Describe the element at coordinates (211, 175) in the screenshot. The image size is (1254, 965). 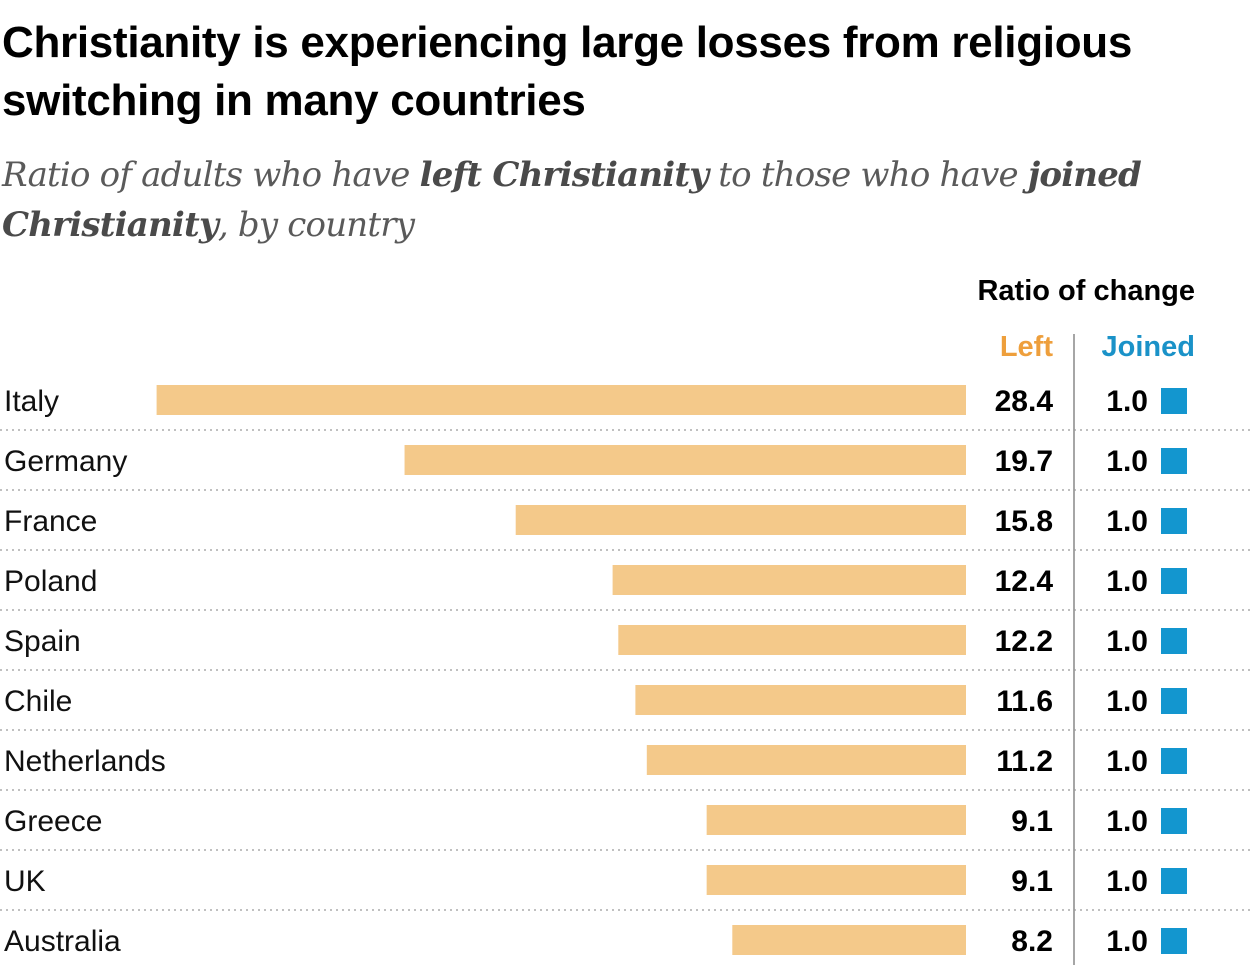
I see `subtitle-text-1: Ratio of adults who have` at that location.